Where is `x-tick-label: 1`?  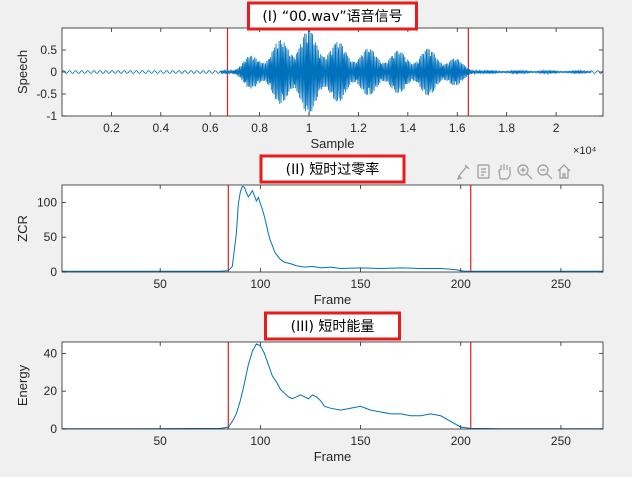
x-tick-label: 1 is located at coordinates (309, 128).